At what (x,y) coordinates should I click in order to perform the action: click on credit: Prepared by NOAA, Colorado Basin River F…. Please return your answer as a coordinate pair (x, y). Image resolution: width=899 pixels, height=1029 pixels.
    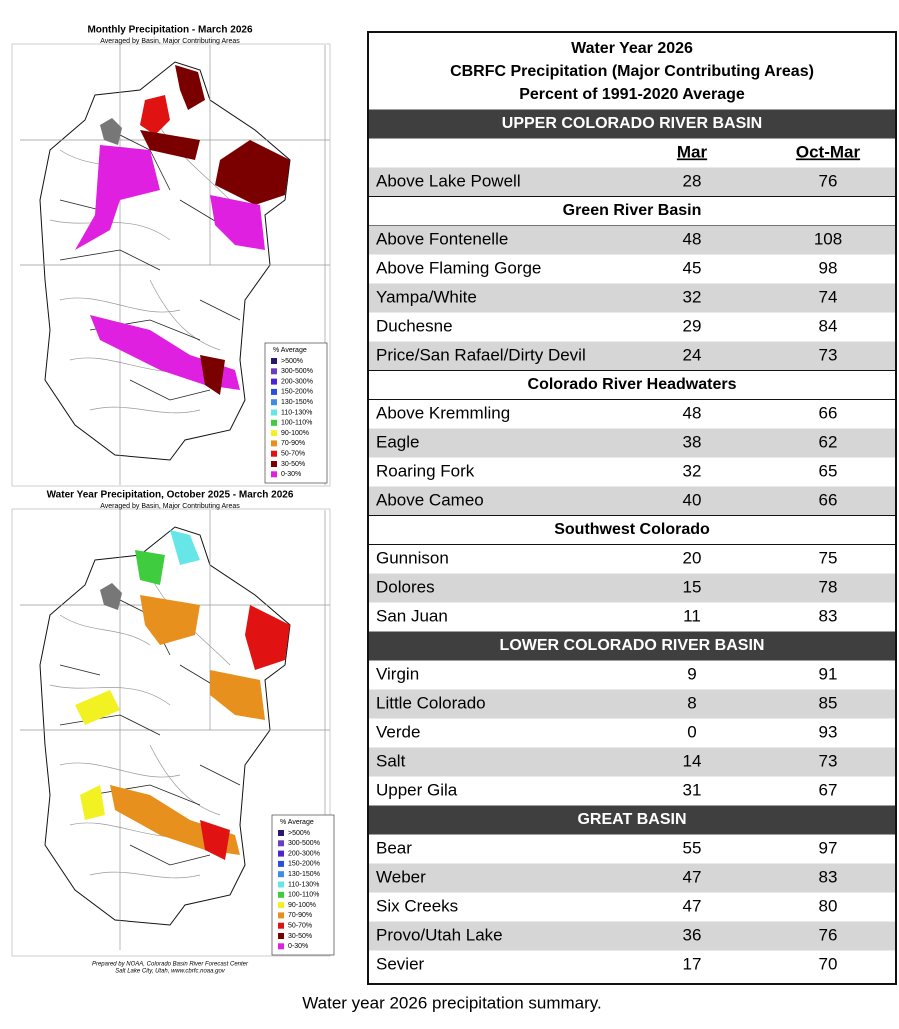
    Looking at the image, I should click on (170, 965).